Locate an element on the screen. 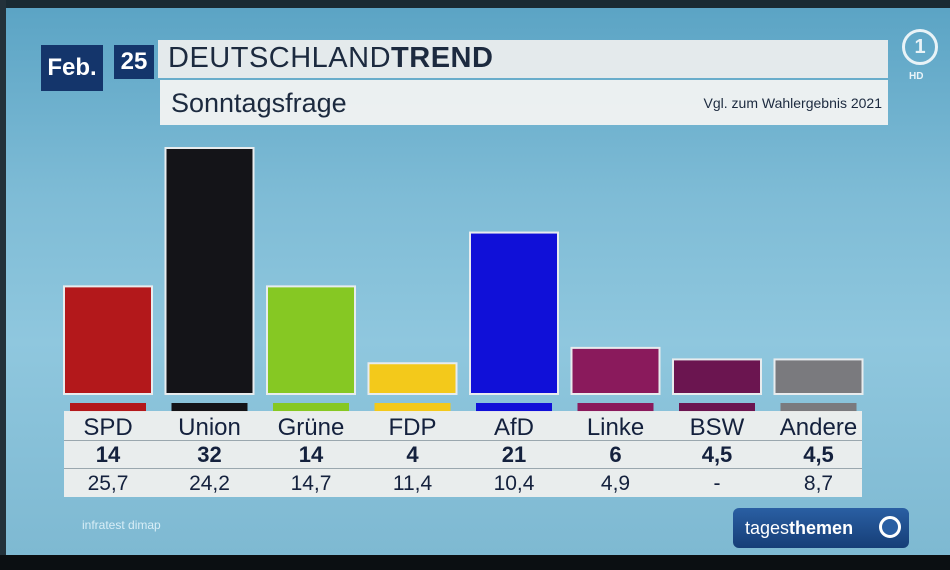 The image size is (950, 570). previous-value: 8,7 is located at coordinates (818, 483).